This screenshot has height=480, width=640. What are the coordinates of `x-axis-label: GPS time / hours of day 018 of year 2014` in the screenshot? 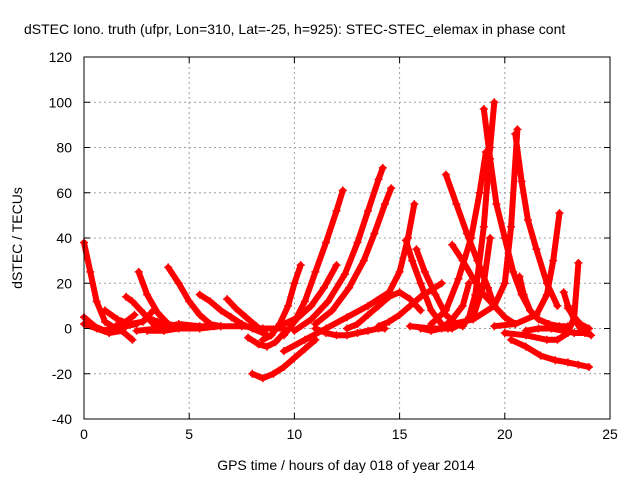 It's located at (346, 465).